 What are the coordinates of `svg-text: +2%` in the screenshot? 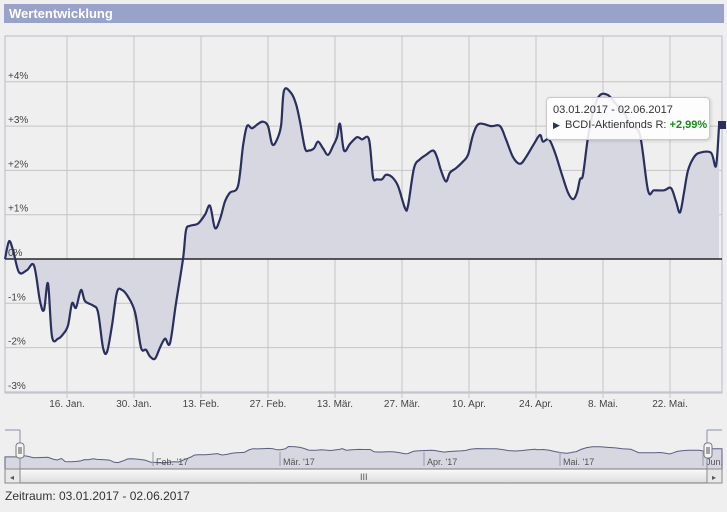 It's located at (18, 164).